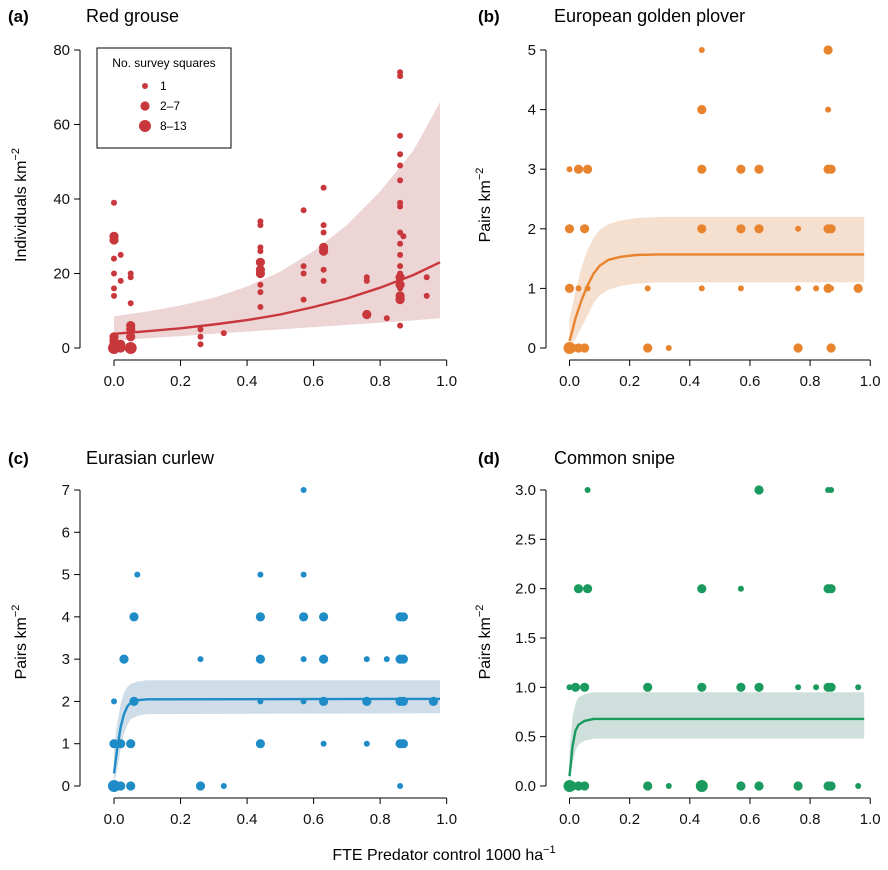 The width and height of the screenshot is (888, 870). Describe the element at coordinates (716, 297) in the screenshot. I see `fitted-line` at that location.